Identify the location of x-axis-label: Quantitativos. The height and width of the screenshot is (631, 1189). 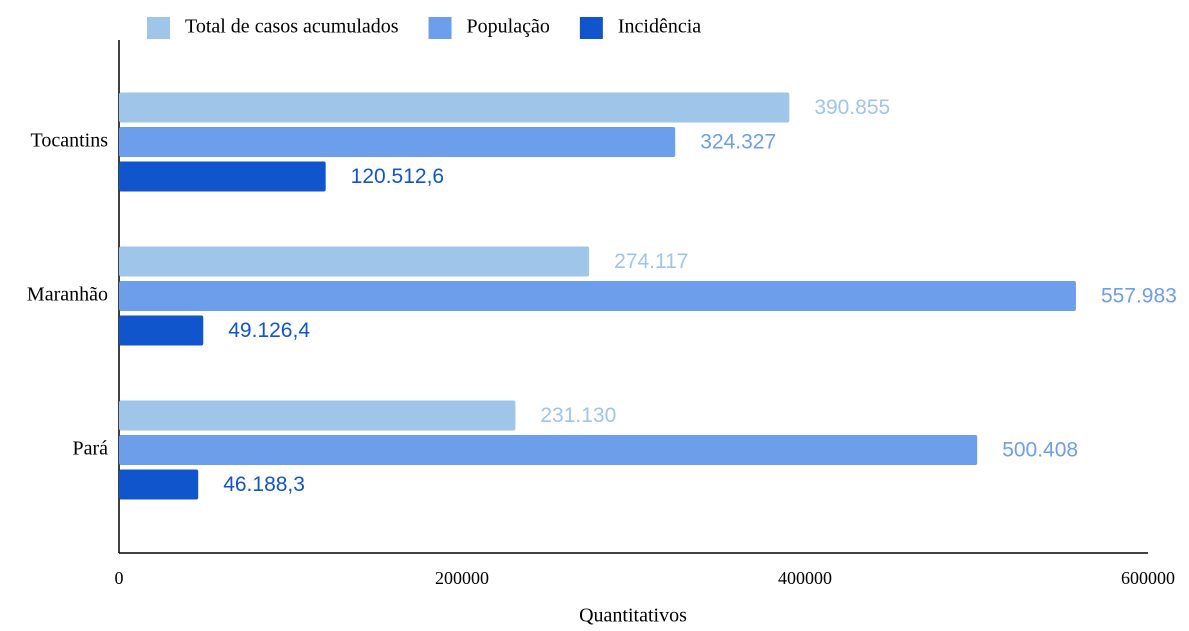
(633, 616).